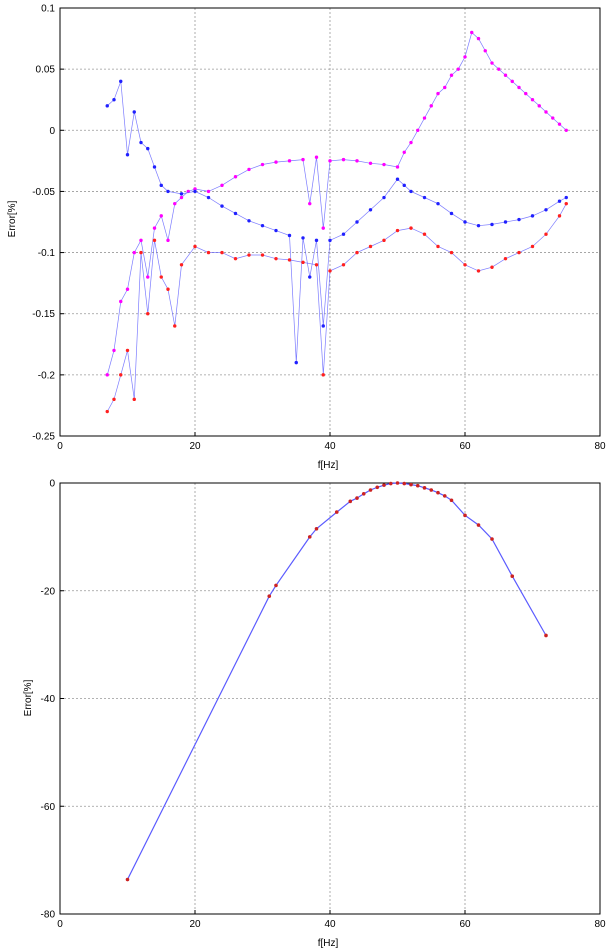  Describe the element at coordinates (43, 192) in the screenshot. I see `y-tick-label: -0.05` at that location.